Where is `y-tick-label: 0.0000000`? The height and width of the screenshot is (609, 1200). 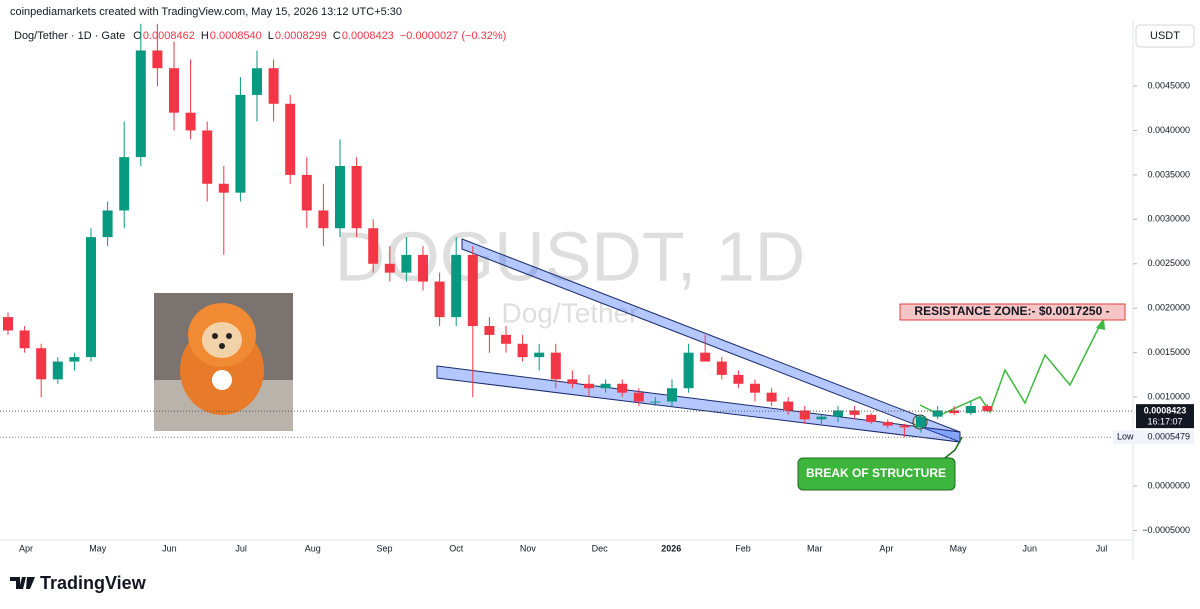
y-tick-label: 0.0000000 is located at coordinates (1168, 485).